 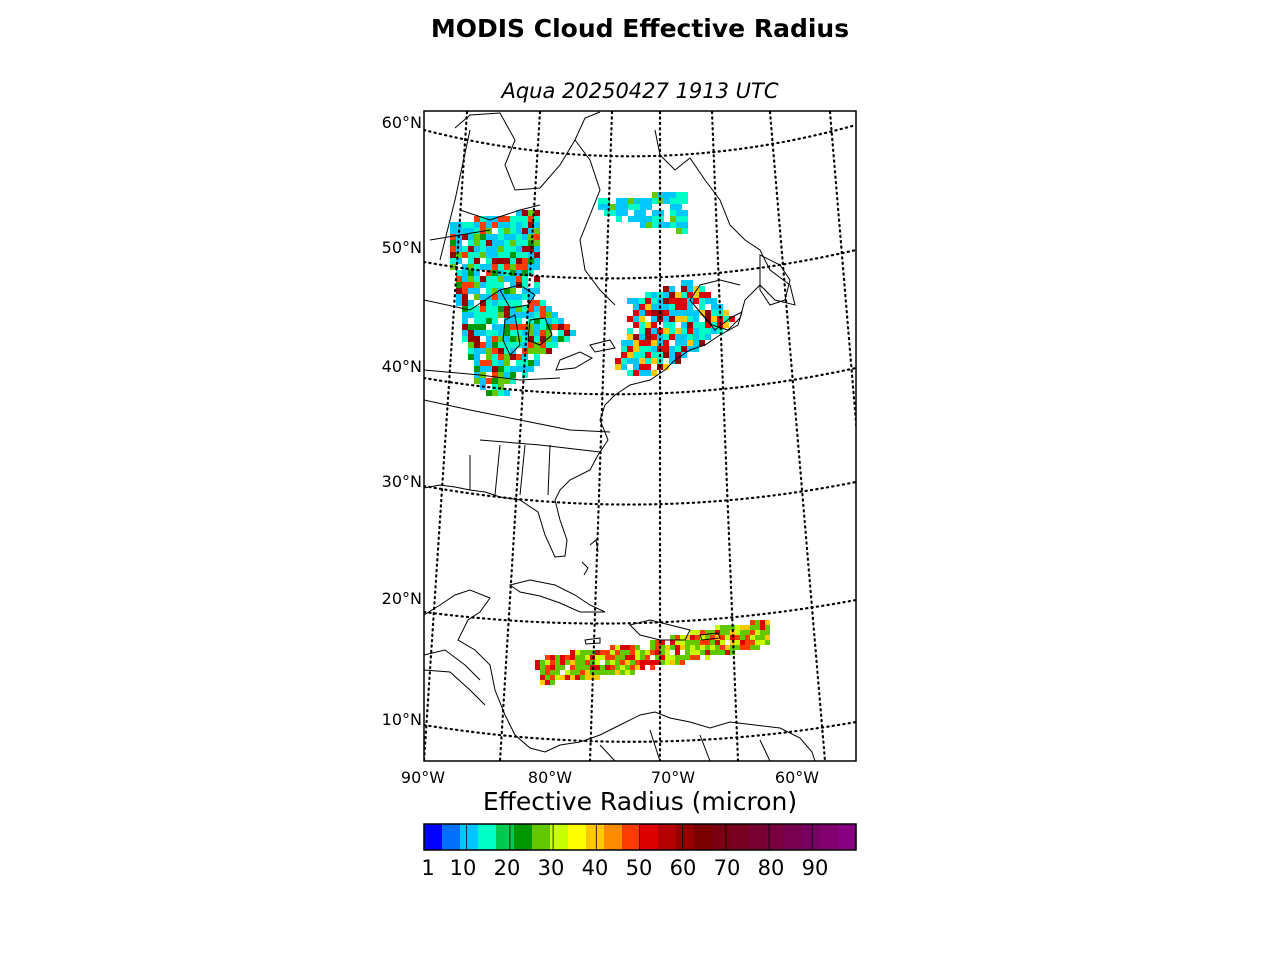 What do you see at coordinates (550, 777) in the screenshot?
I see `lon-label-80w: 80°W` at bounding box center [550, 777].